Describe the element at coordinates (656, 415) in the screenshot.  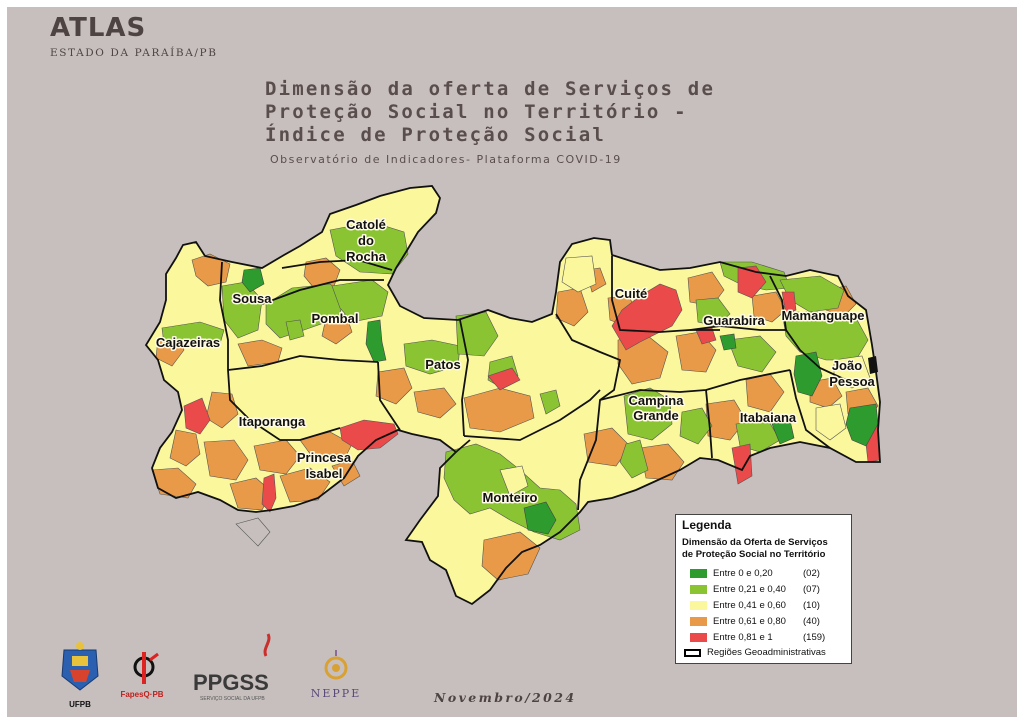
I see `label-campina-grande-line-2: Grande` at that location.